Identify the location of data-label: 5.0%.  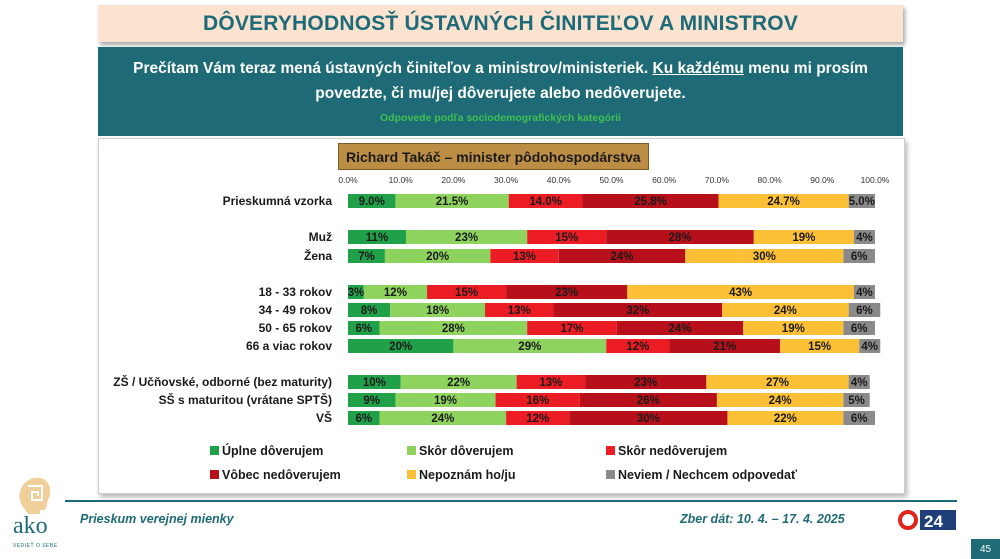
(862, 202).